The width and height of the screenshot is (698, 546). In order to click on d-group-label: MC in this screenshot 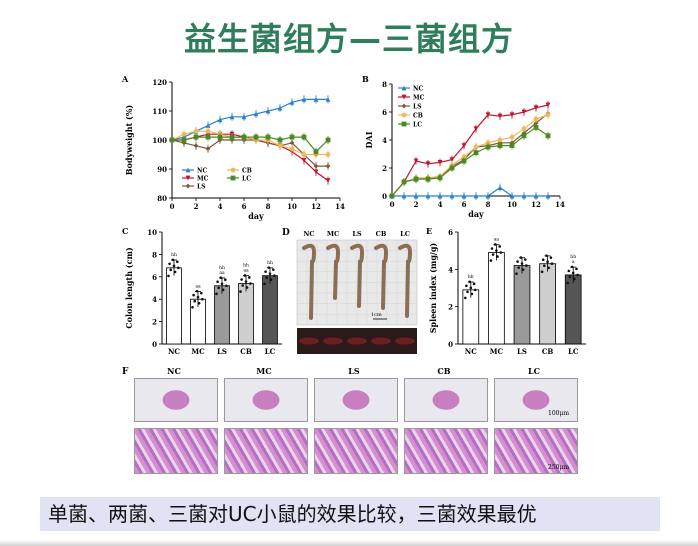, I will do `click(333, 234)`.